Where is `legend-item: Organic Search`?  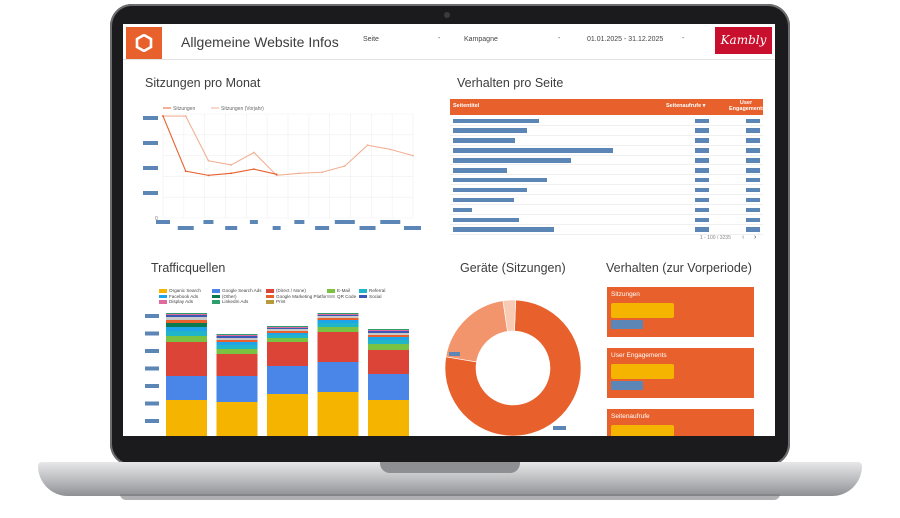 legend-item: Organic Search is located at coordinates (180, 290).